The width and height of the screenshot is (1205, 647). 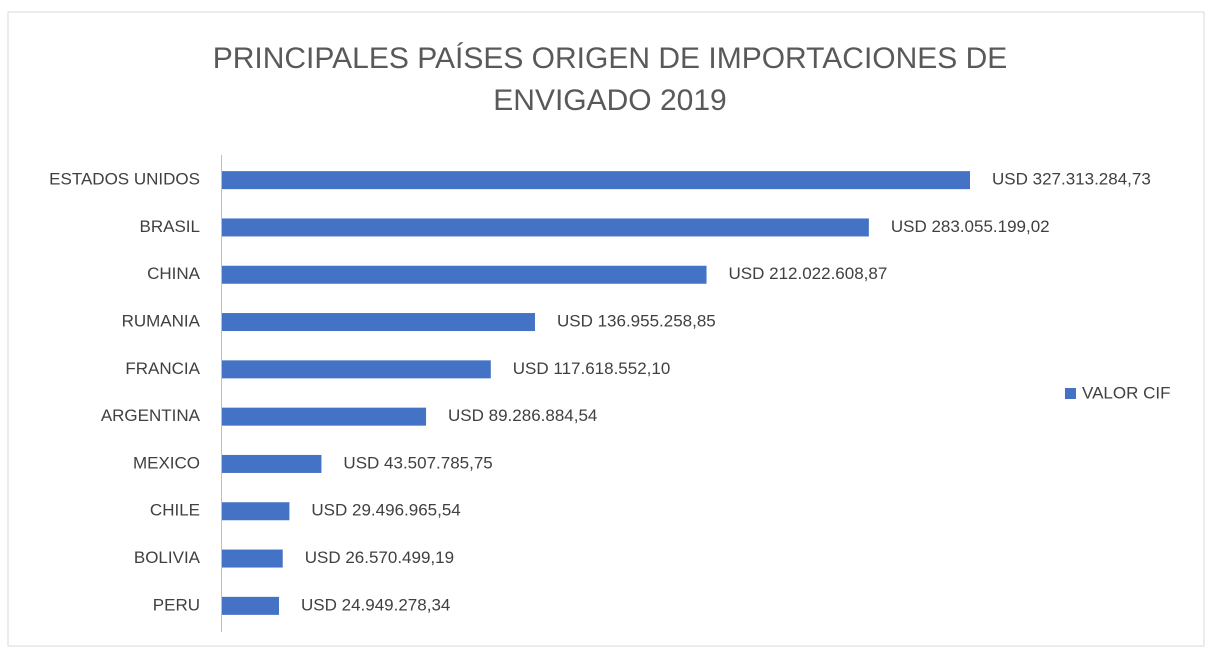 I want to click on y-tick-label: MEXICO, so click(x=166, y=462).